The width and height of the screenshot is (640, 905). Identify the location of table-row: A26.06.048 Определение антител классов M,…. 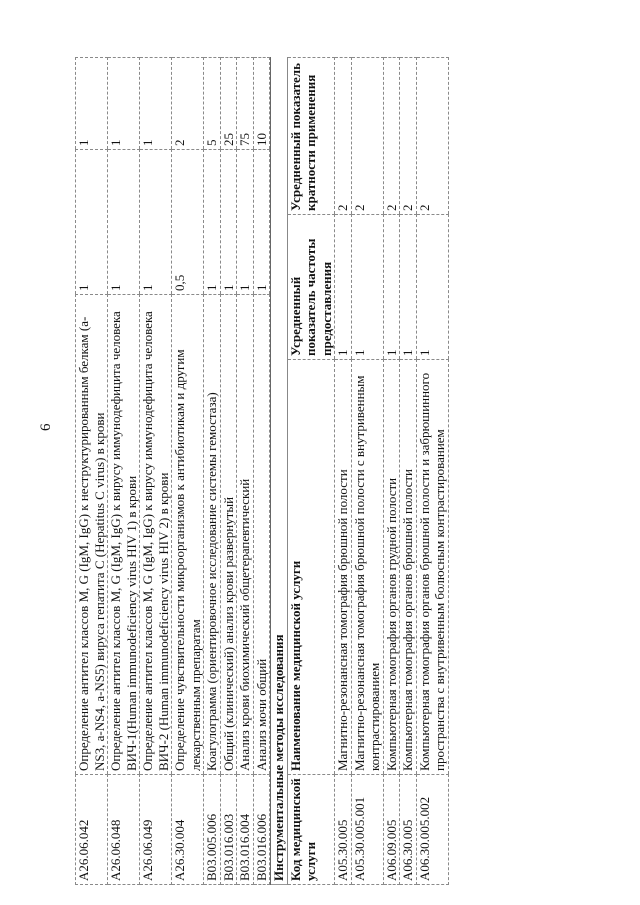
(123, 471).